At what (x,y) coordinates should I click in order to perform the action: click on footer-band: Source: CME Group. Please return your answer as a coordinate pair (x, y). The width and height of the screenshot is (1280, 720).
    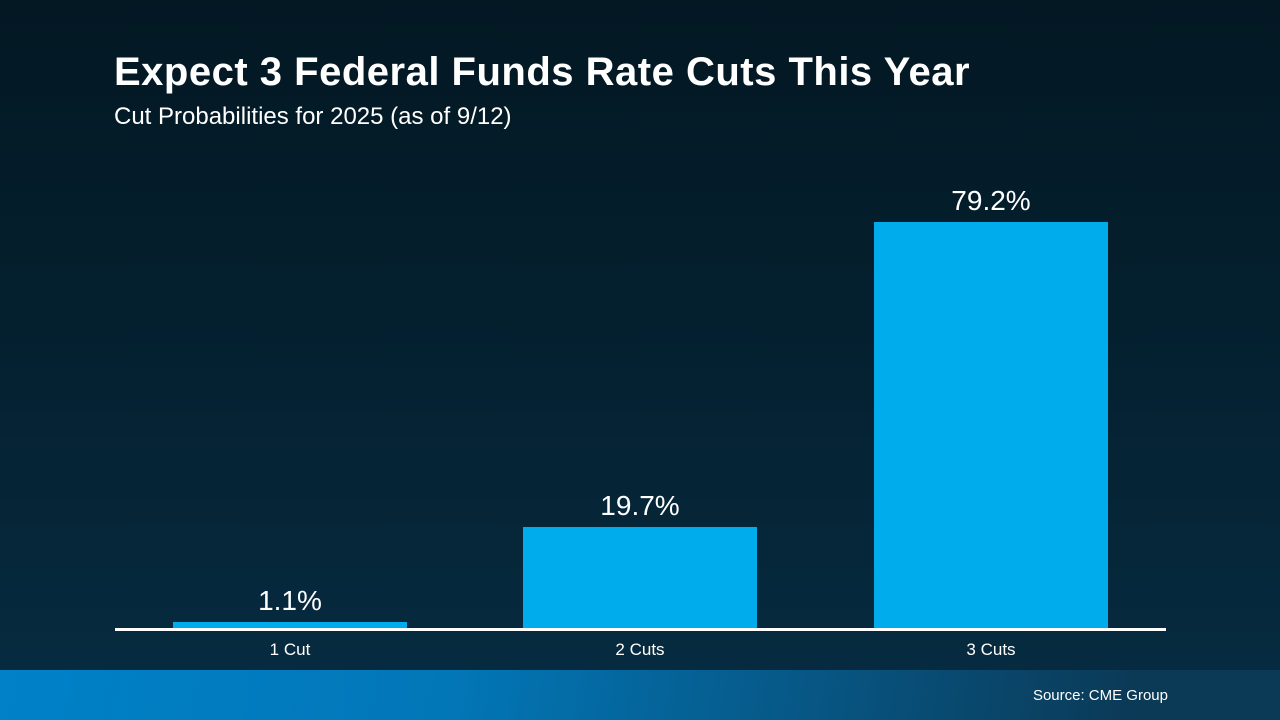
    Looking at the image, I should click on (640, 695).